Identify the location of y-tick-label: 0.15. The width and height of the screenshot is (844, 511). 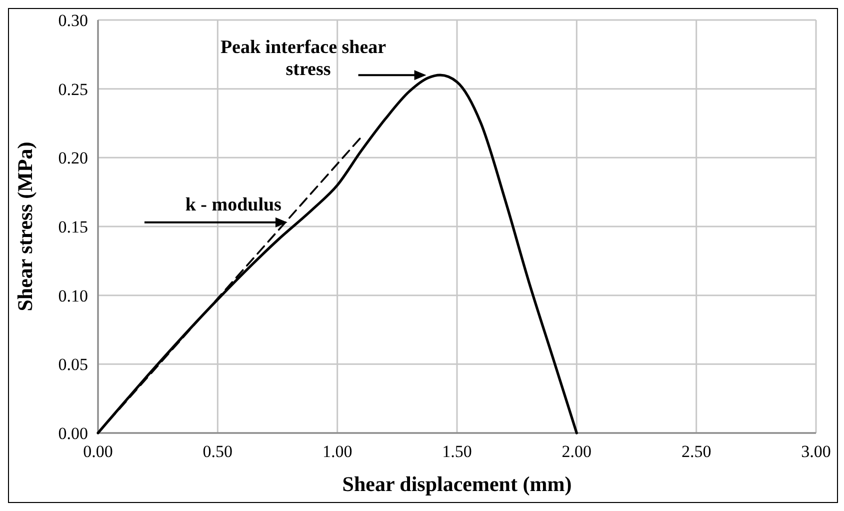
(73, 227).